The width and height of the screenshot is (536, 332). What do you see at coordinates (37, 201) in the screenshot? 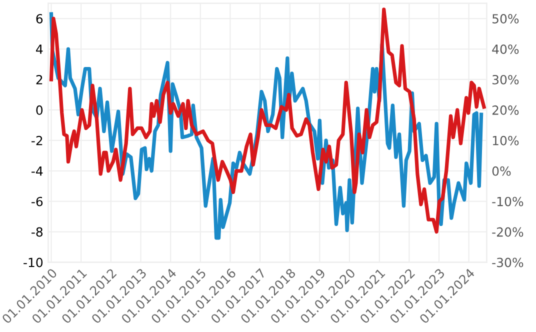
I see `y-tick-label: -6` at bounding box center [37, 201].